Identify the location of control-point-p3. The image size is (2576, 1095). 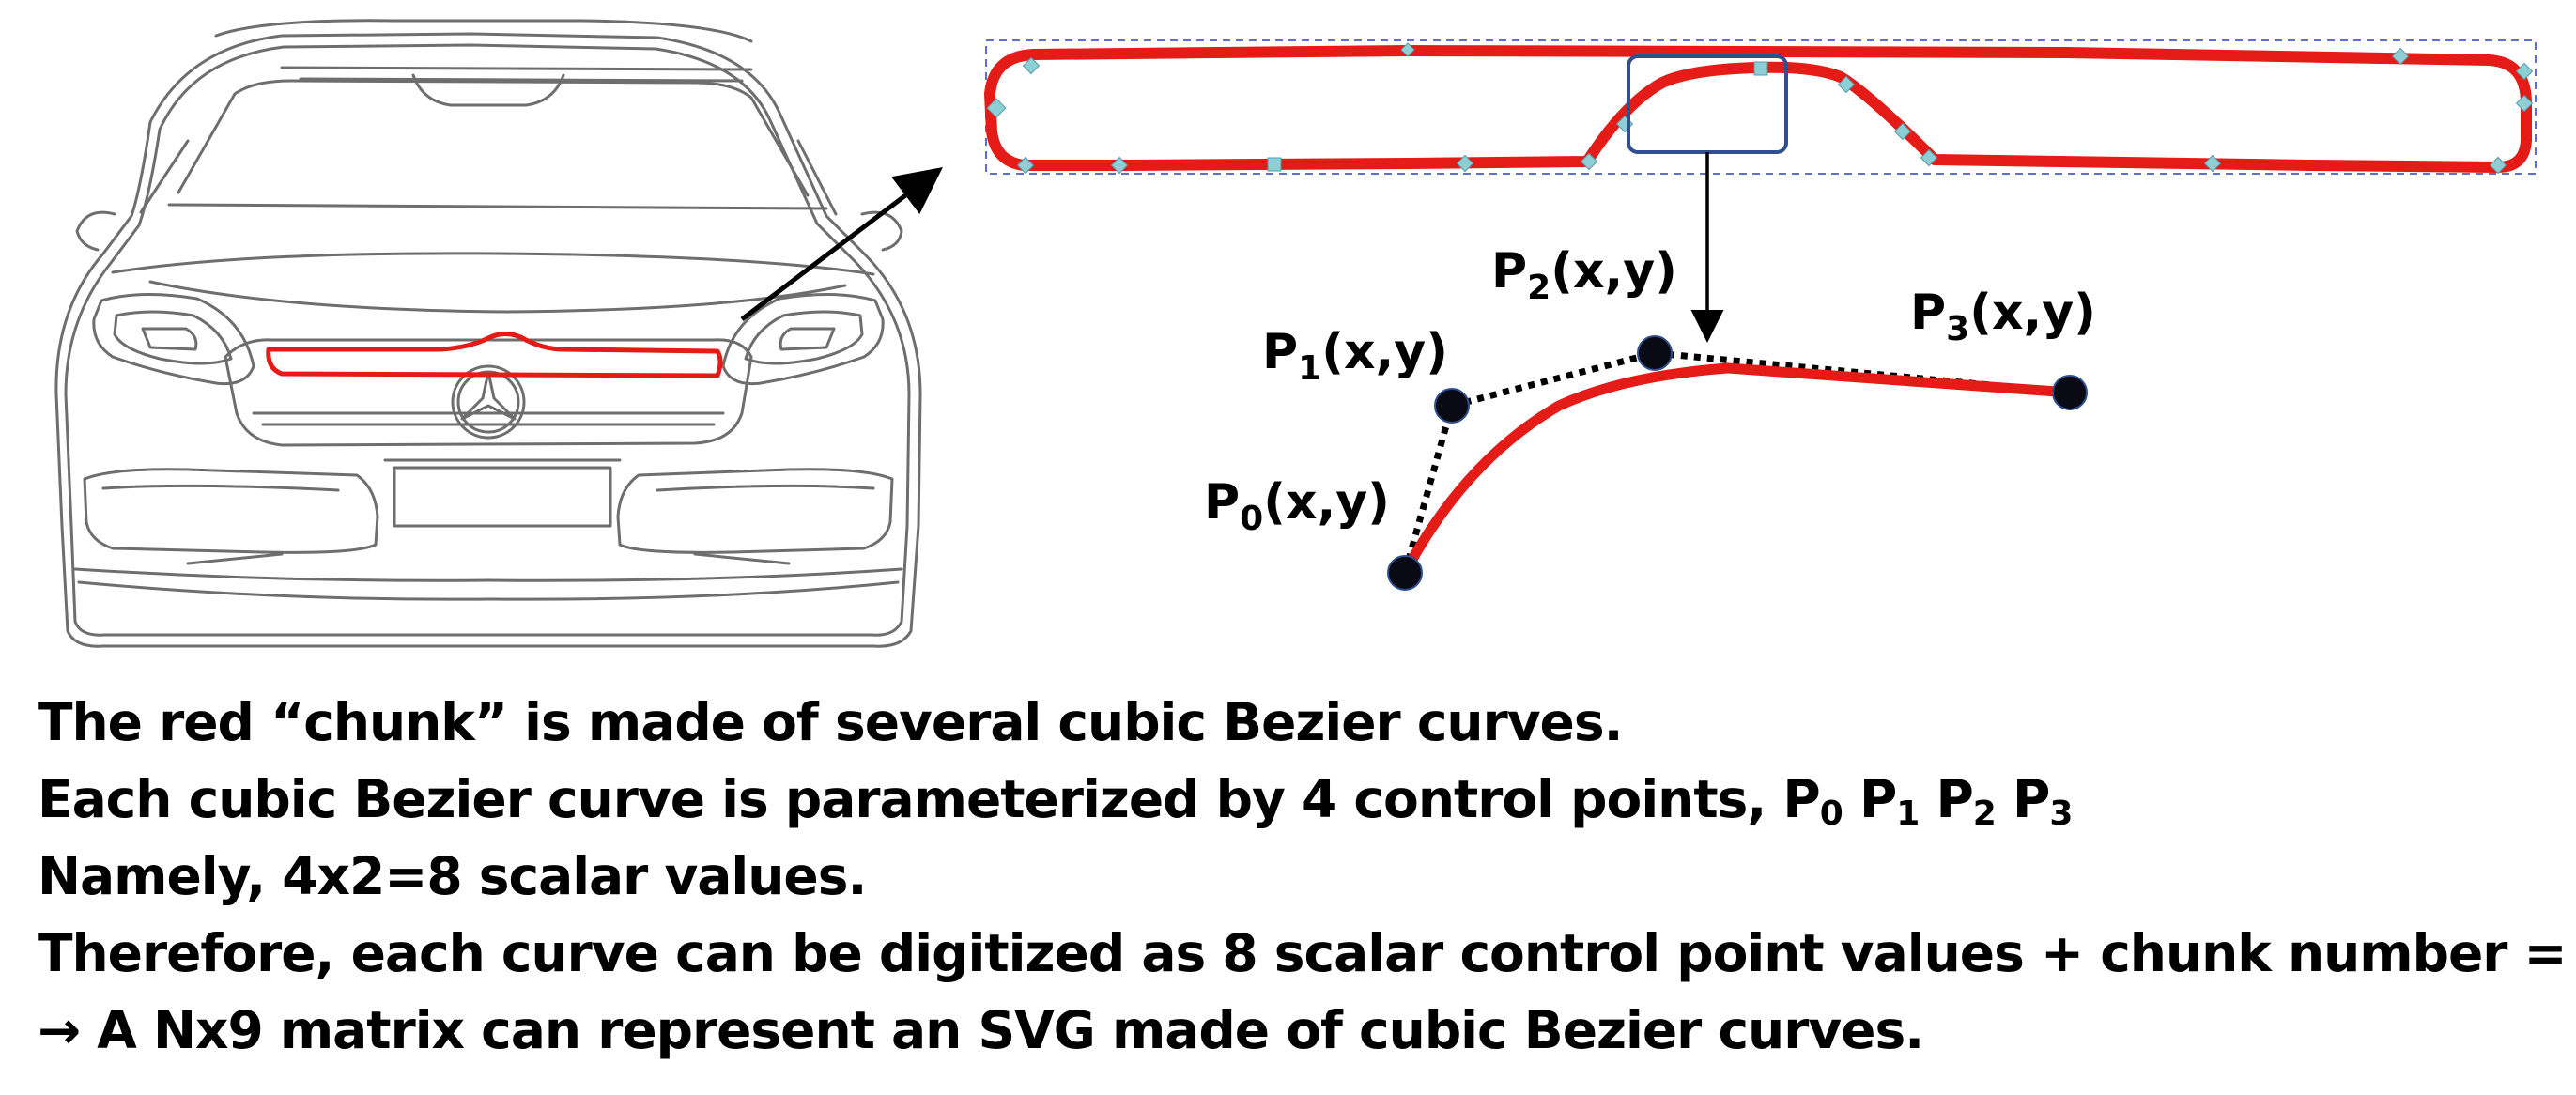
(2070, 392).